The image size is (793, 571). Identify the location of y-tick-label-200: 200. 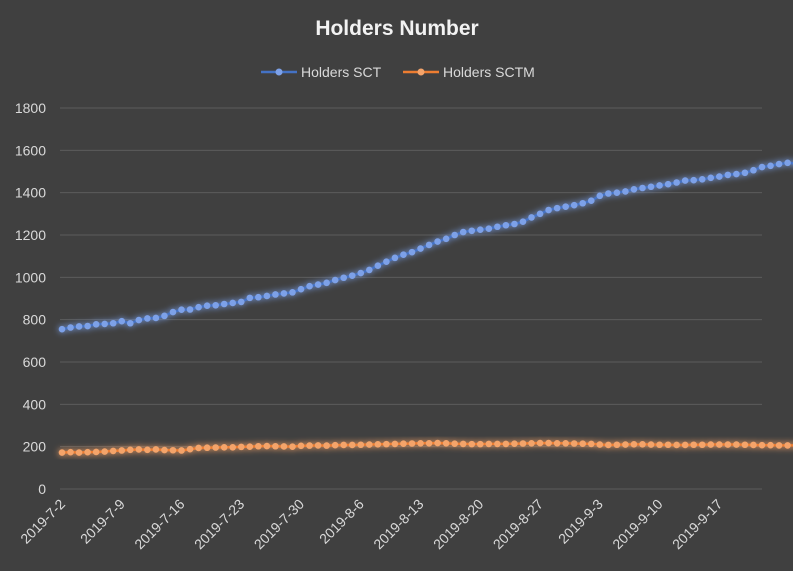
(35, 447).